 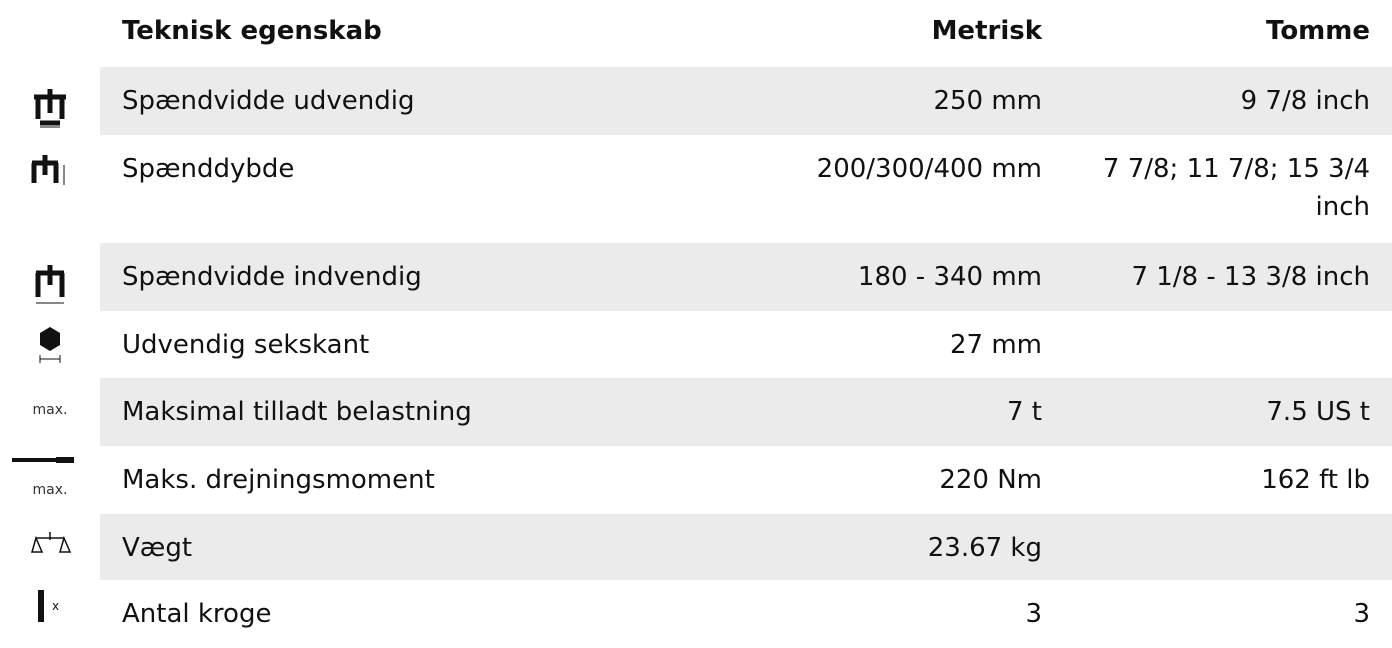 What do you see at coordinates (984, 548) in the screenshot?
I see `metric-value: 23.67 kg` at bounding box center [984, 548].